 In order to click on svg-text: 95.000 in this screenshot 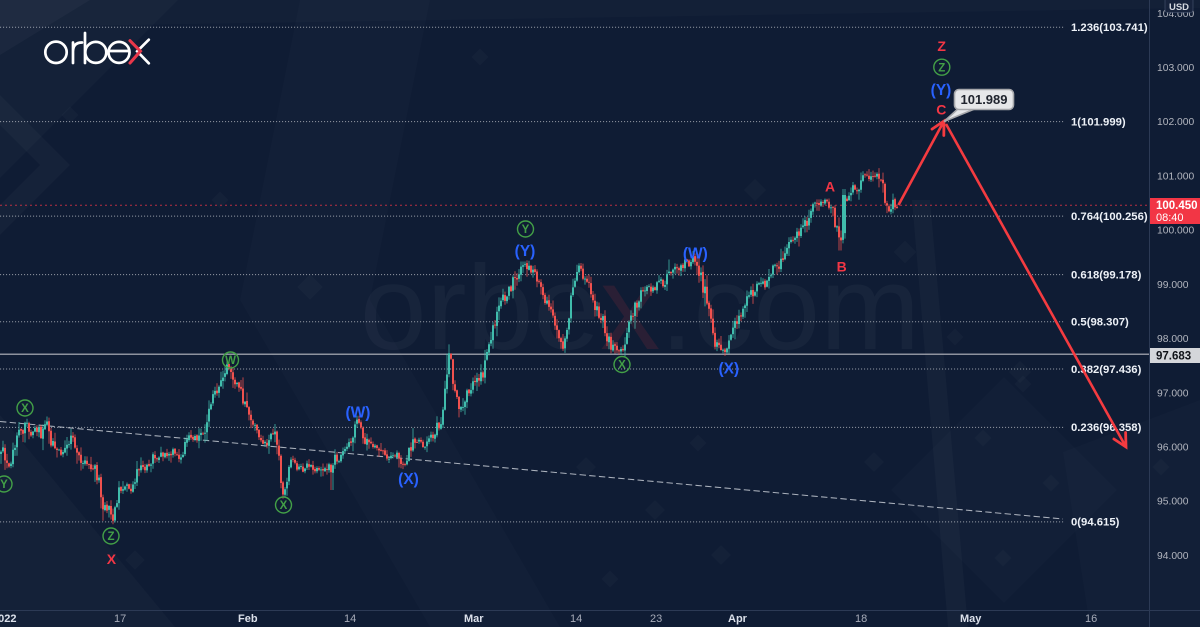, I will do `click(1173, 502)`.